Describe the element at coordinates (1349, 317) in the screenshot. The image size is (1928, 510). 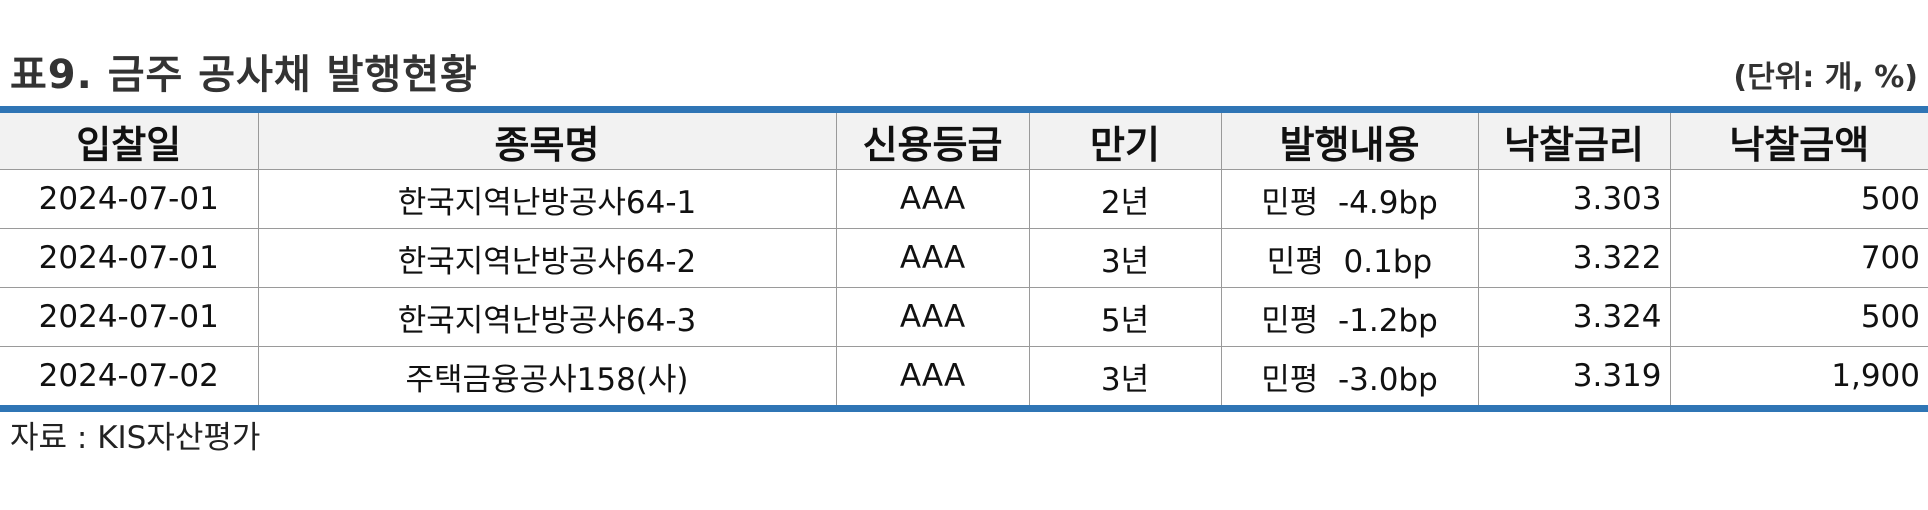
I see `cell-issuance-detail: 민평 -1.2bp` at that location.